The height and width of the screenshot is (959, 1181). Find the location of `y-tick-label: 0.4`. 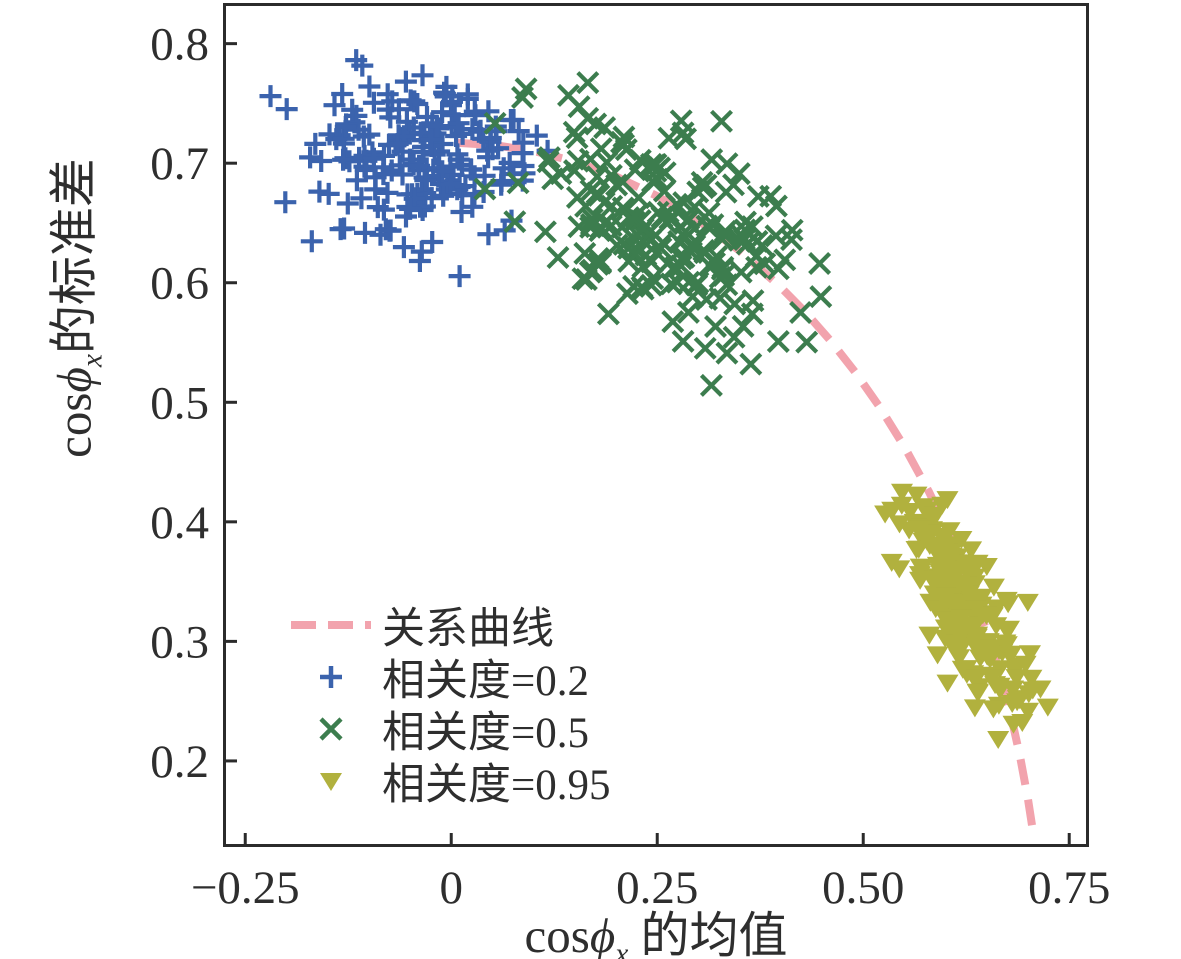

y-tick-label: 0.4 is located at coordinates (179, 523).